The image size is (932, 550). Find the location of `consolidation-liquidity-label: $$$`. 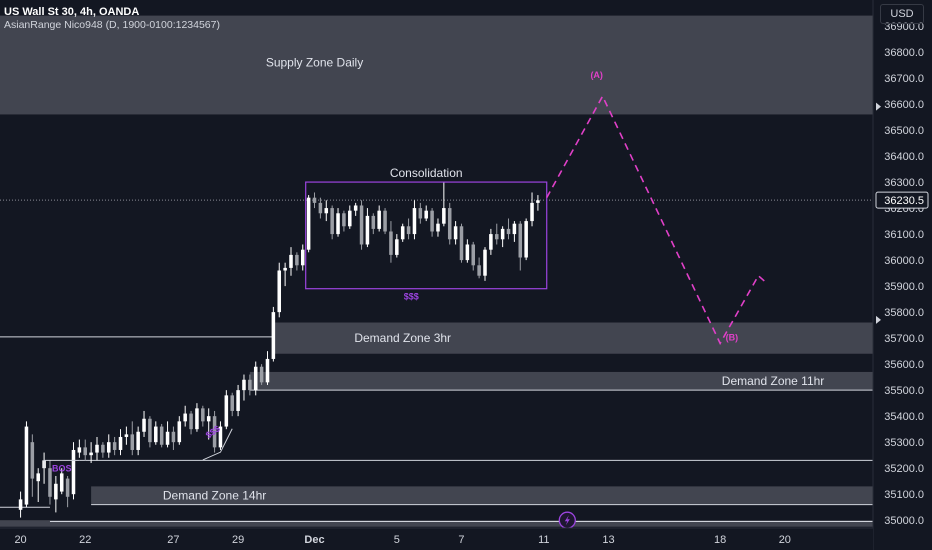

consolidation-liquidity-label: $$$ is located at coordinates (411, 297).